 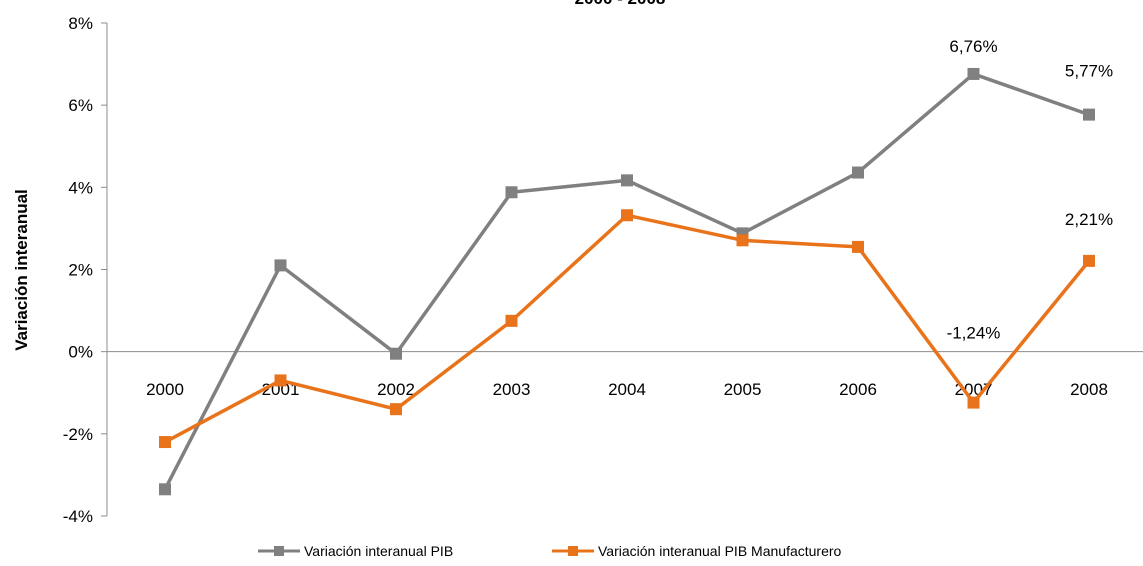 I want to click on legend-item: Variación interanual PIB, so click(x=355, y=551).